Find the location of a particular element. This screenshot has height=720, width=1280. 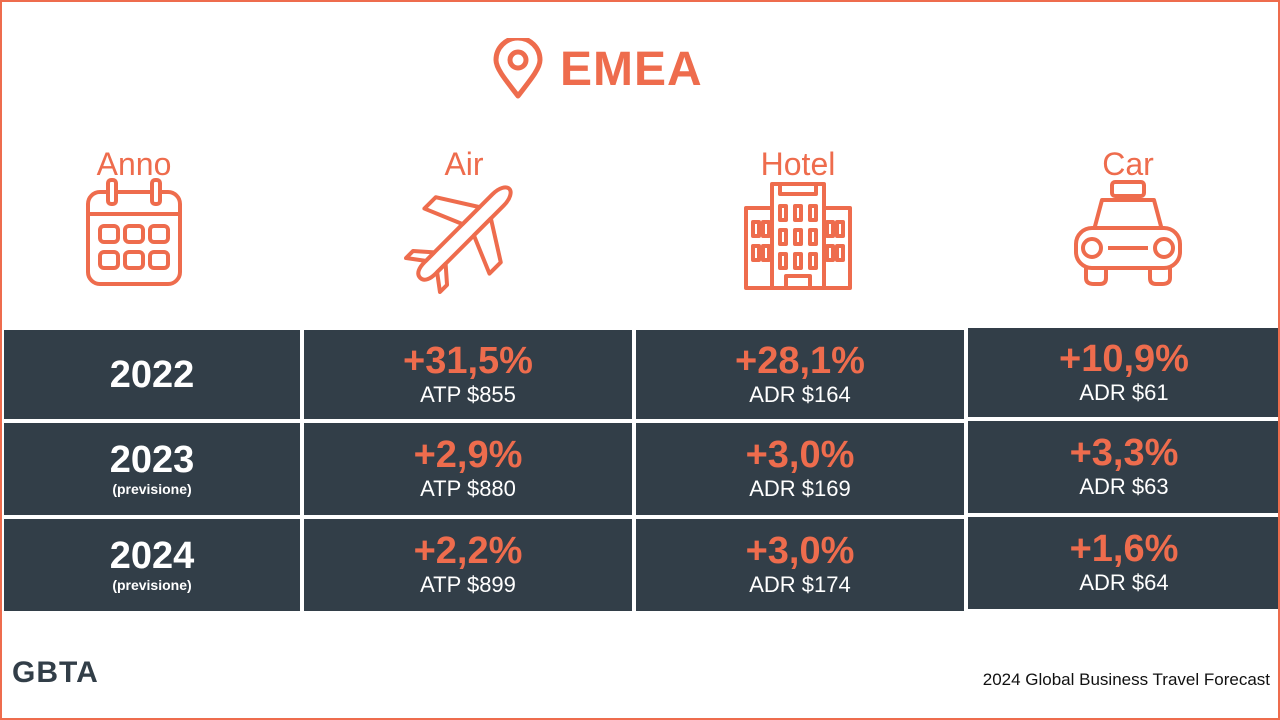

footer-caption: 2024 Global Business Travel Forecast is located at coordinates (1126, 679).